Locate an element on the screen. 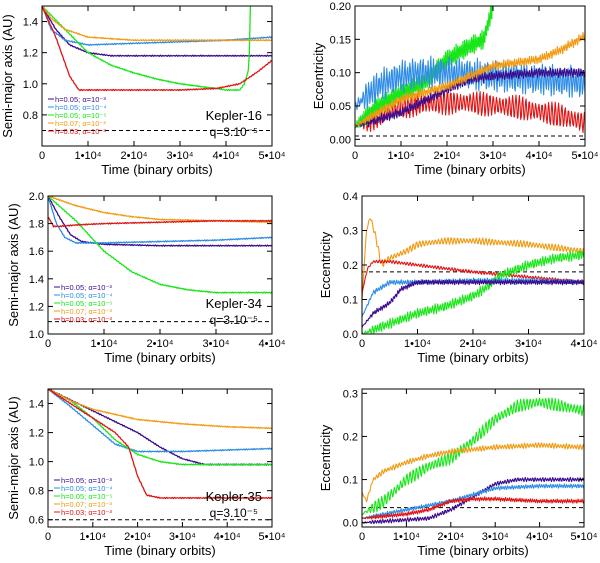 The image size is (600, 563). system-name: Kepler-34 is located at coordinates (234, 303).